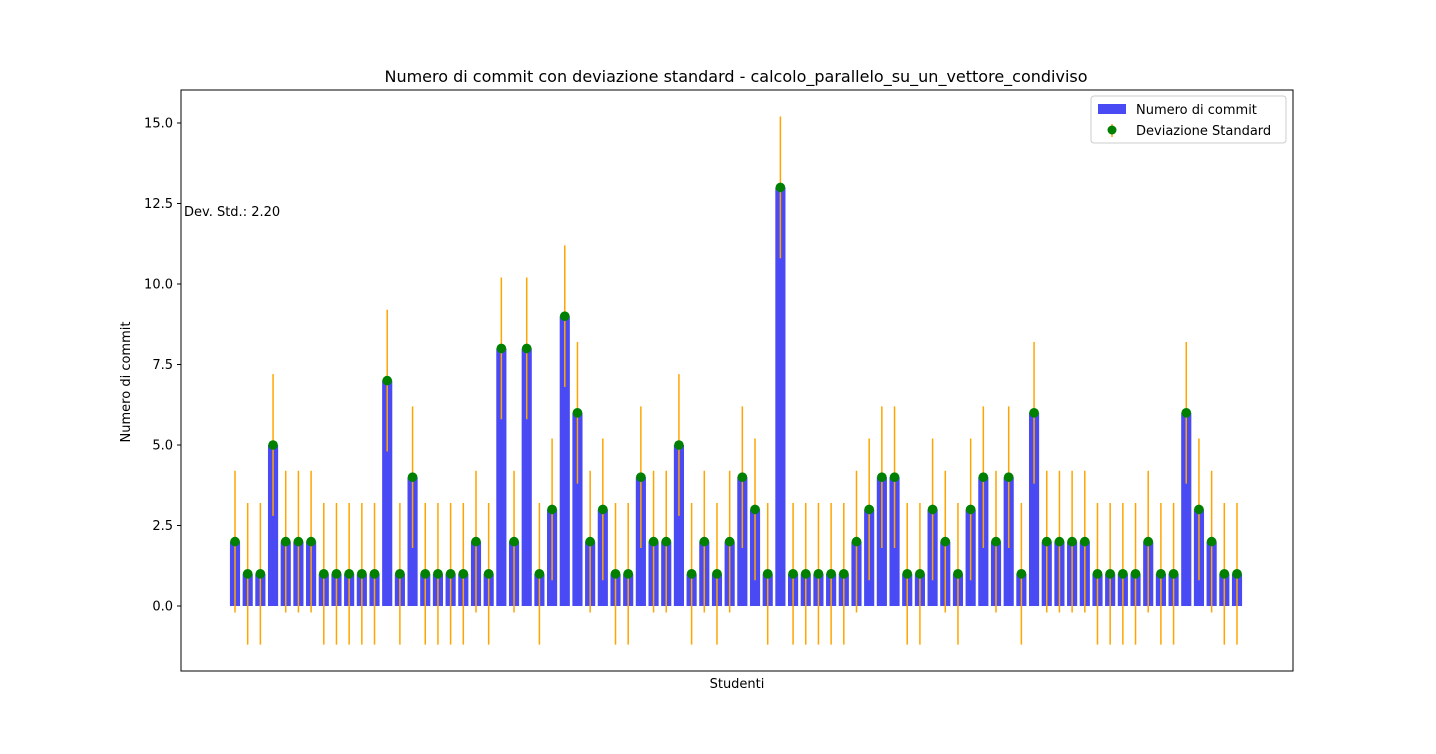  Describe the element at coordinates (232, 212) in the screenshot. I see `std-annotation: Dev. Std.: 2.20` at that location.